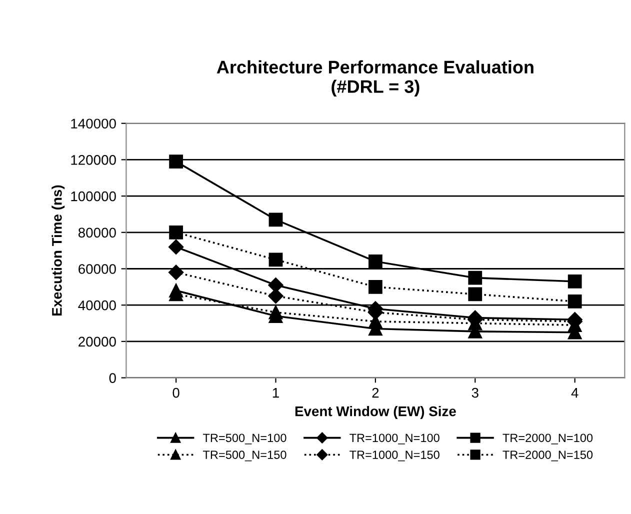 This screenshot has width=631, height=514. Describe the element at coordinates (176, 393) in the screenshot. I see `x-tick-label: 0` at that location.